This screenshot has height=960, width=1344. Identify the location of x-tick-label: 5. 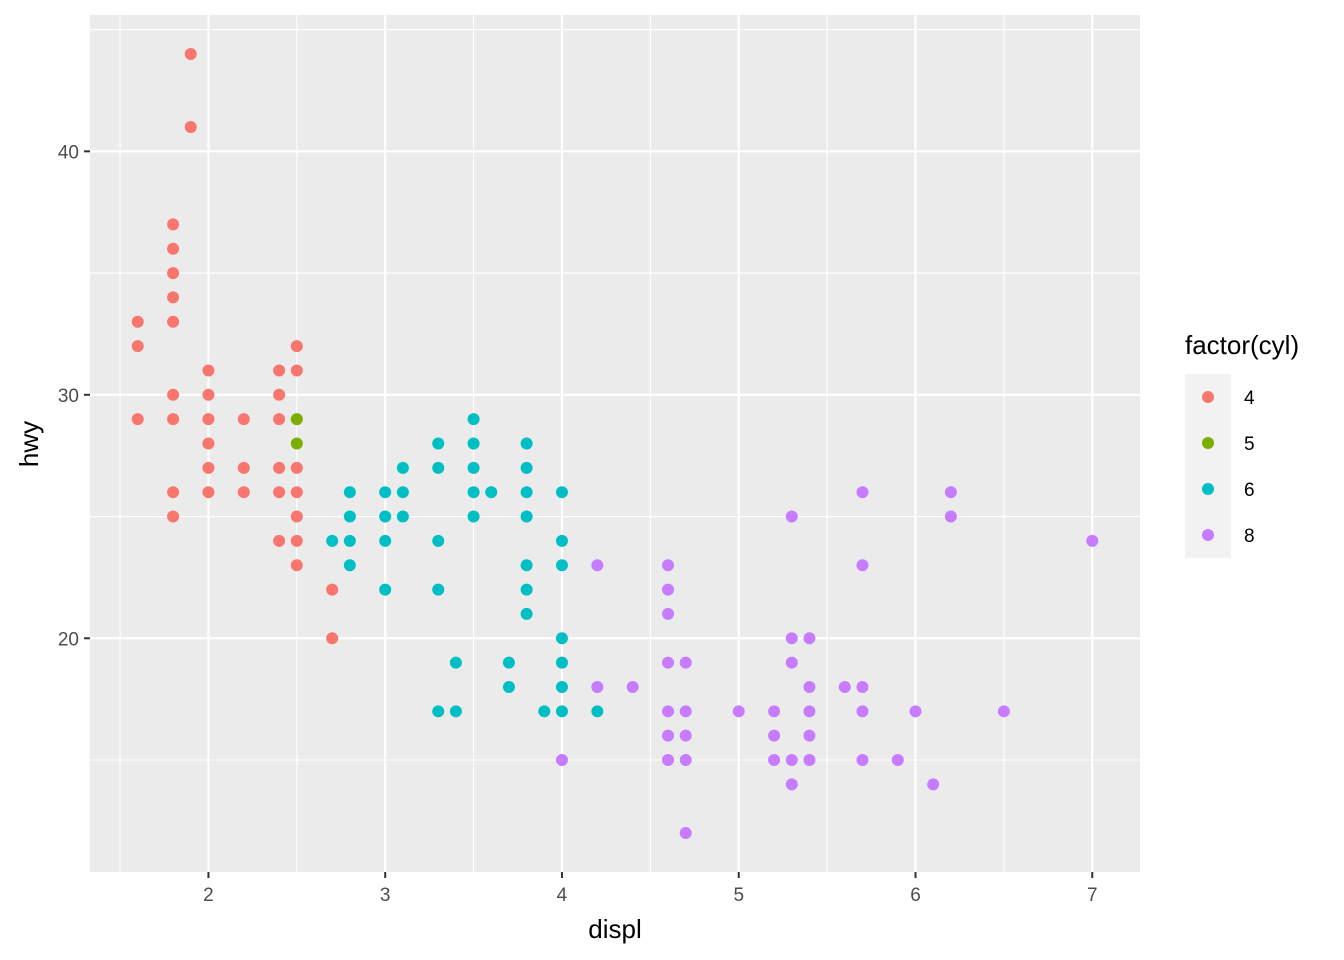
(738, 895).